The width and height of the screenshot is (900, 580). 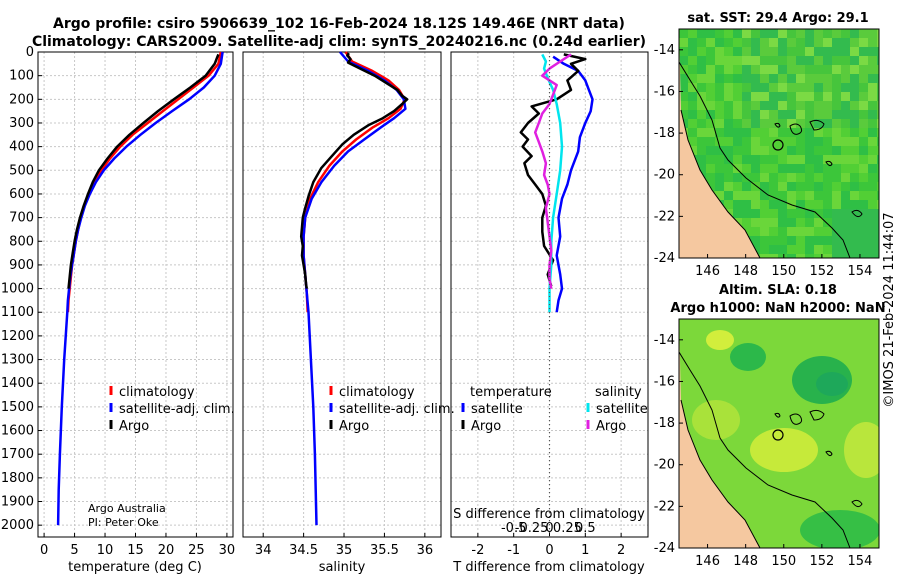 I want to click on legend-label: satellite, so click(x=497, y=409).